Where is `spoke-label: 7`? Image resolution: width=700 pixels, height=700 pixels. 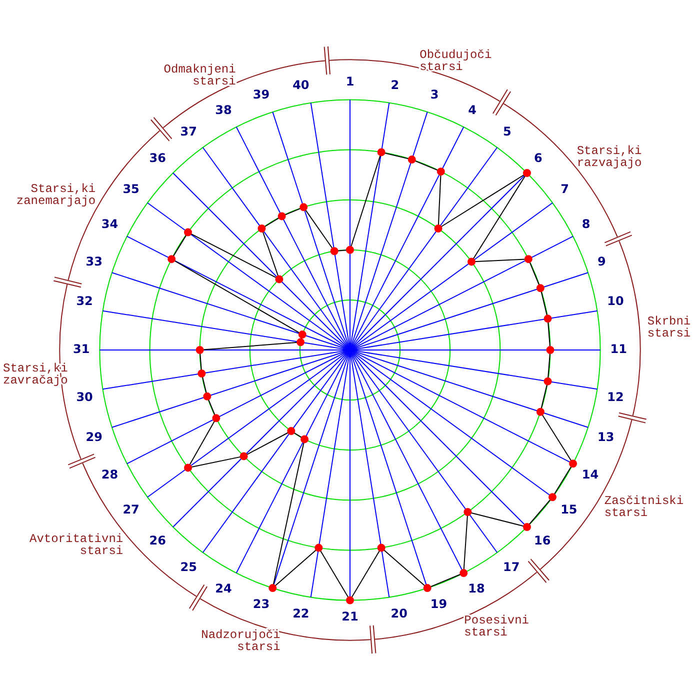
spoke-label: 7 is located at coordinates (564, 189).